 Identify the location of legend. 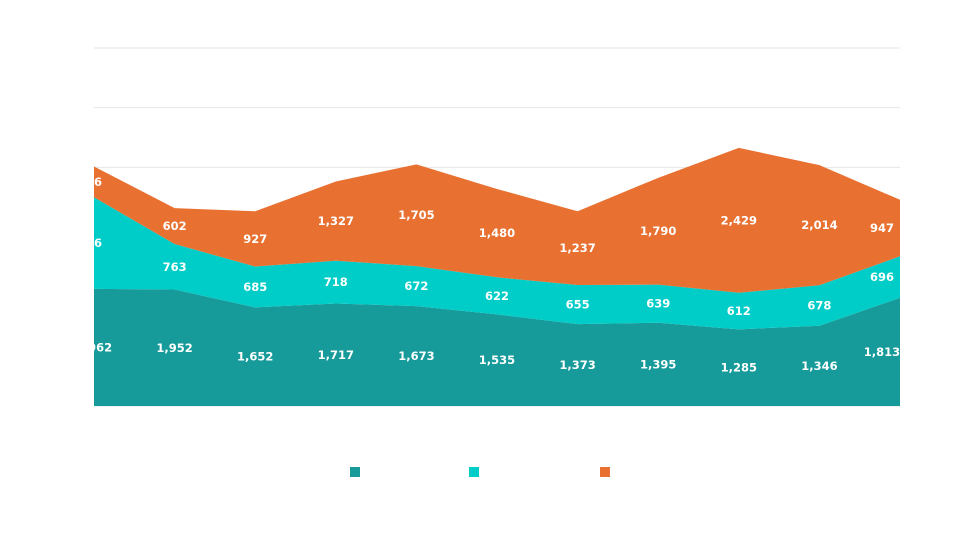
(480, 472).